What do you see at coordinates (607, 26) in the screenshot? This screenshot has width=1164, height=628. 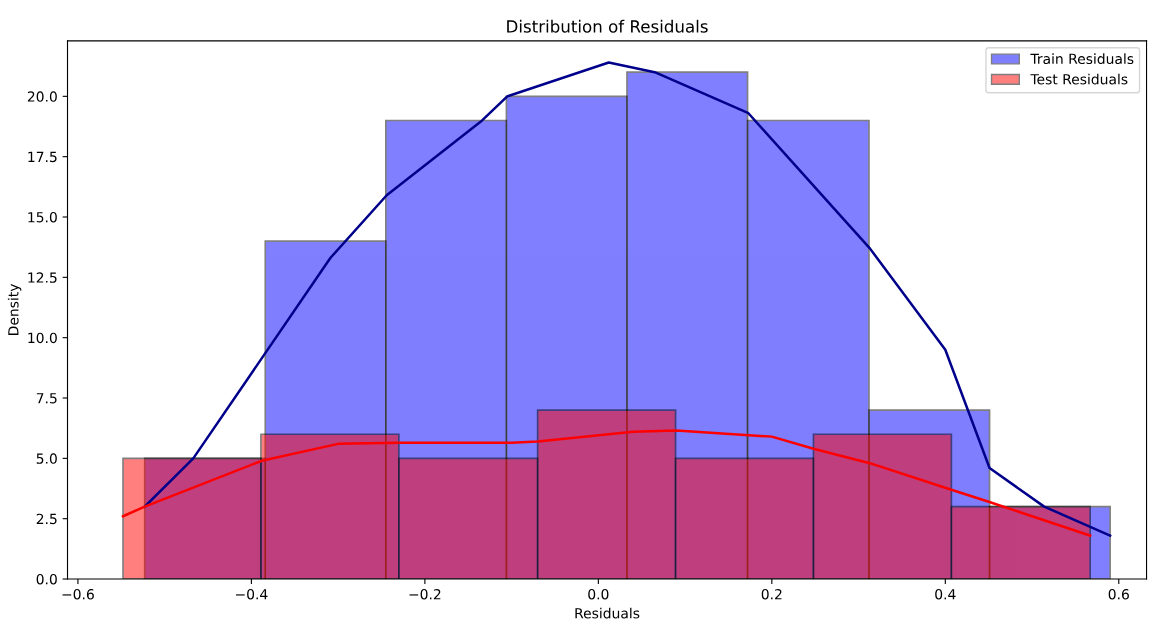 I see `chart-title: Distribution of Residuals` at bounding box center [607, 26].